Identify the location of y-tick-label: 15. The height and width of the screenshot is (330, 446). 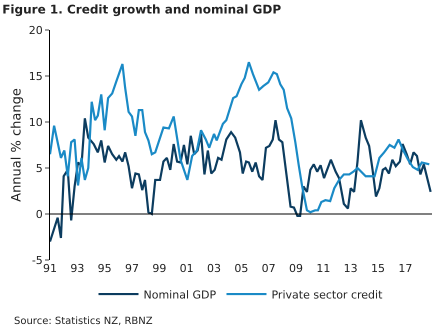
(35, 76).